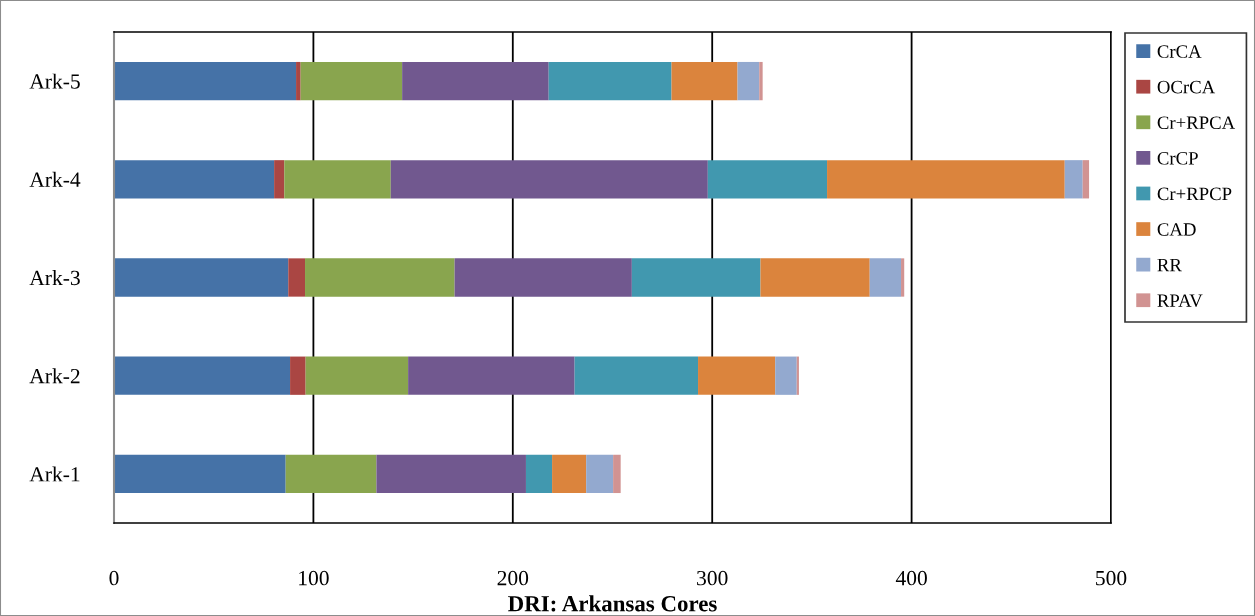 The image size is (1255, 616). Describe the element at coordinates (1180, 301) in the screenshot. I see `legend-label: RPAV` at that location.